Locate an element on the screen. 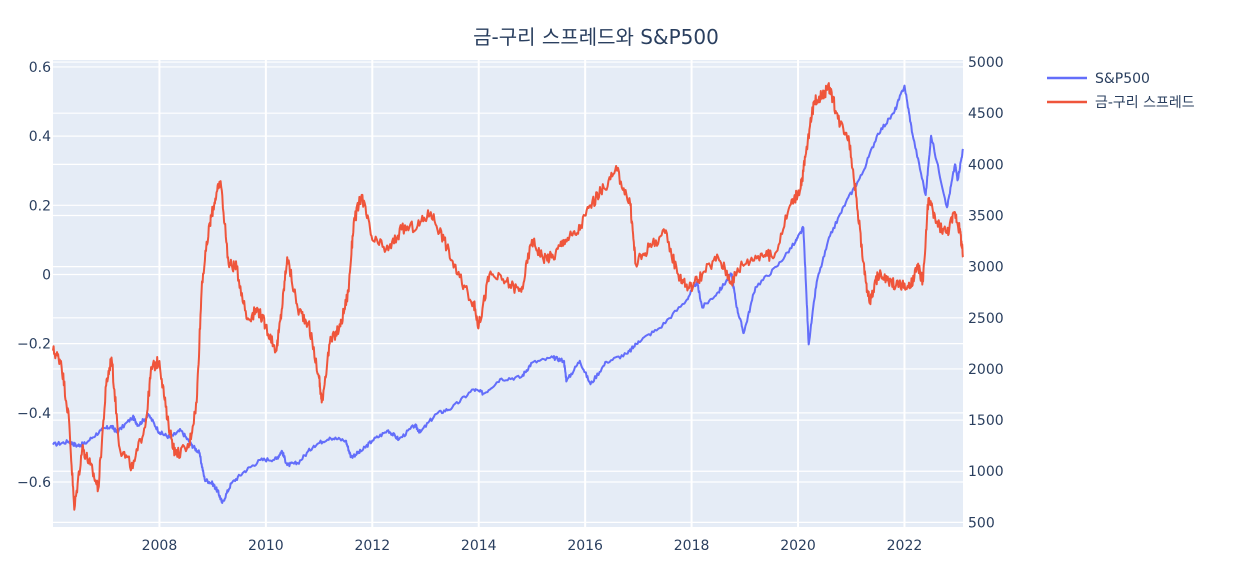 Image resolution: width=1235 pixels, height=580 pixels. y-right-tick-label: 1000 is located at coordinates (986, 472).